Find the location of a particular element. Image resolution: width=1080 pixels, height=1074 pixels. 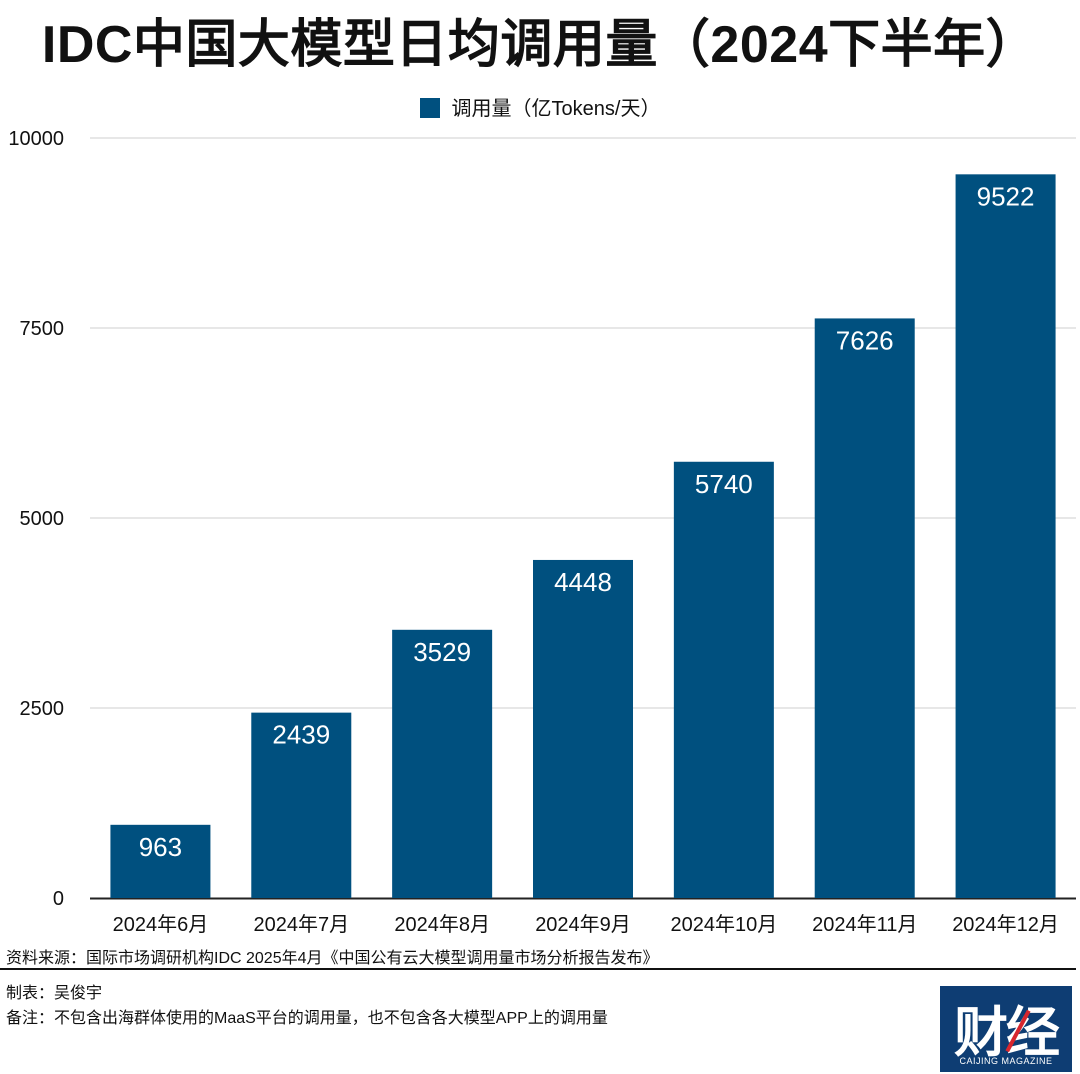

y-tick-label: 2500 is located at coordinates (42, 709).